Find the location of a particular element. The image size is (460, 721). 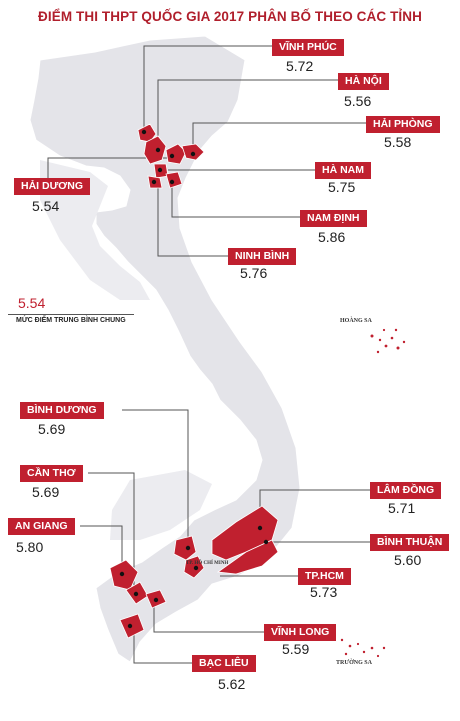

dot-vinh-phuc is located at coordinates (144, 132).